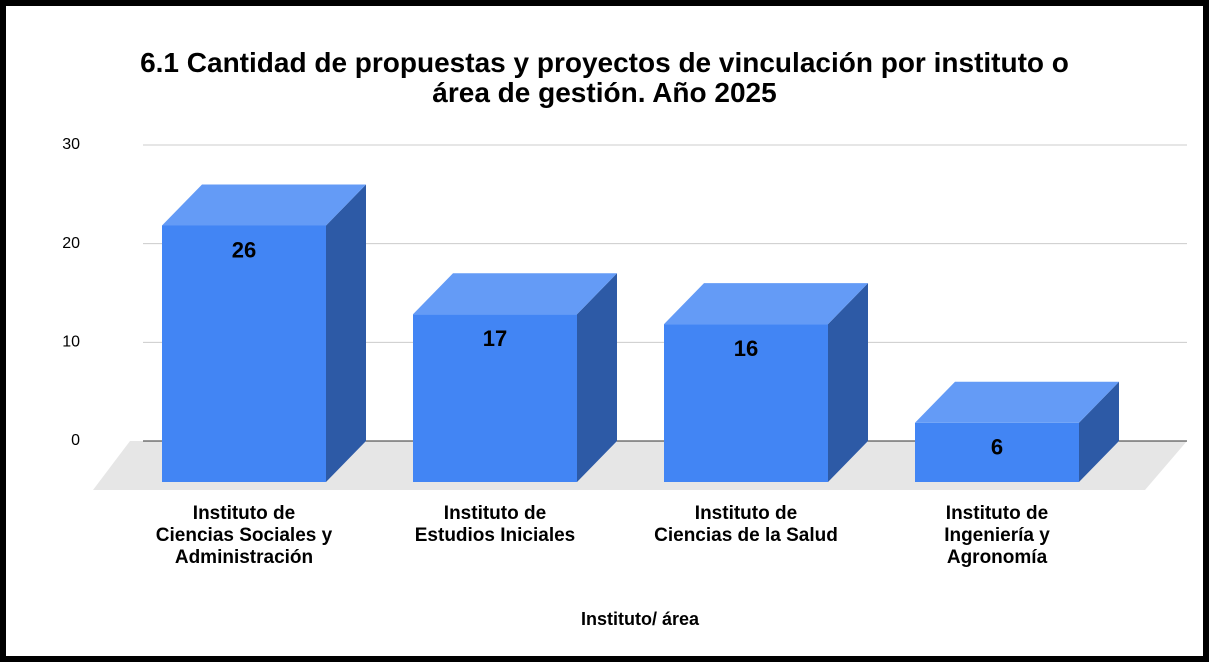 The height and width of the screenshot is (662, 1209). Describe the element at coordinates (495, 338) in the screenshot. I see `data-label: 17` at that location.